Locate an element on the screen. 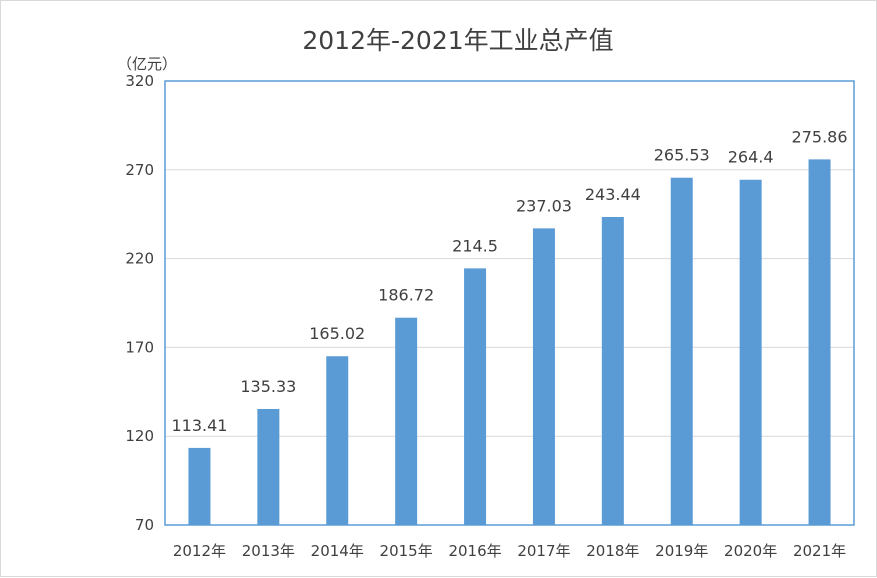  x-tick-label: 2021年 is located at coordinates (819, 551).